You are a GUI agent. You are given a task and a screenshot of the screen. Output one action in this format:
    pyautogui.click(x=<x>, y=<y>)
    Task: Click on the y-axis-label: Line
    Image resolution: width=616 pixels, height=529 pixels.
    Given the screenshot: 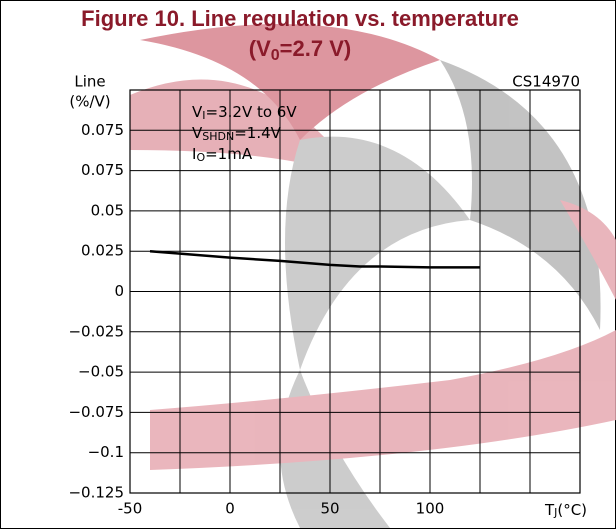 What is the action you would take?
    pyautogui.click(x=89, y=82)
    